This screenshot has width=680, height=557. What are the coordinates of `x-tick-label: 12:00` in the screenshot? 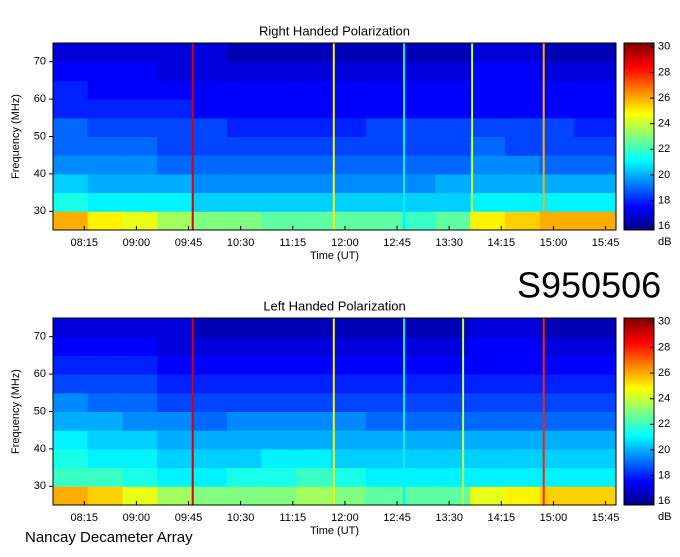 It's located at (345, 243).